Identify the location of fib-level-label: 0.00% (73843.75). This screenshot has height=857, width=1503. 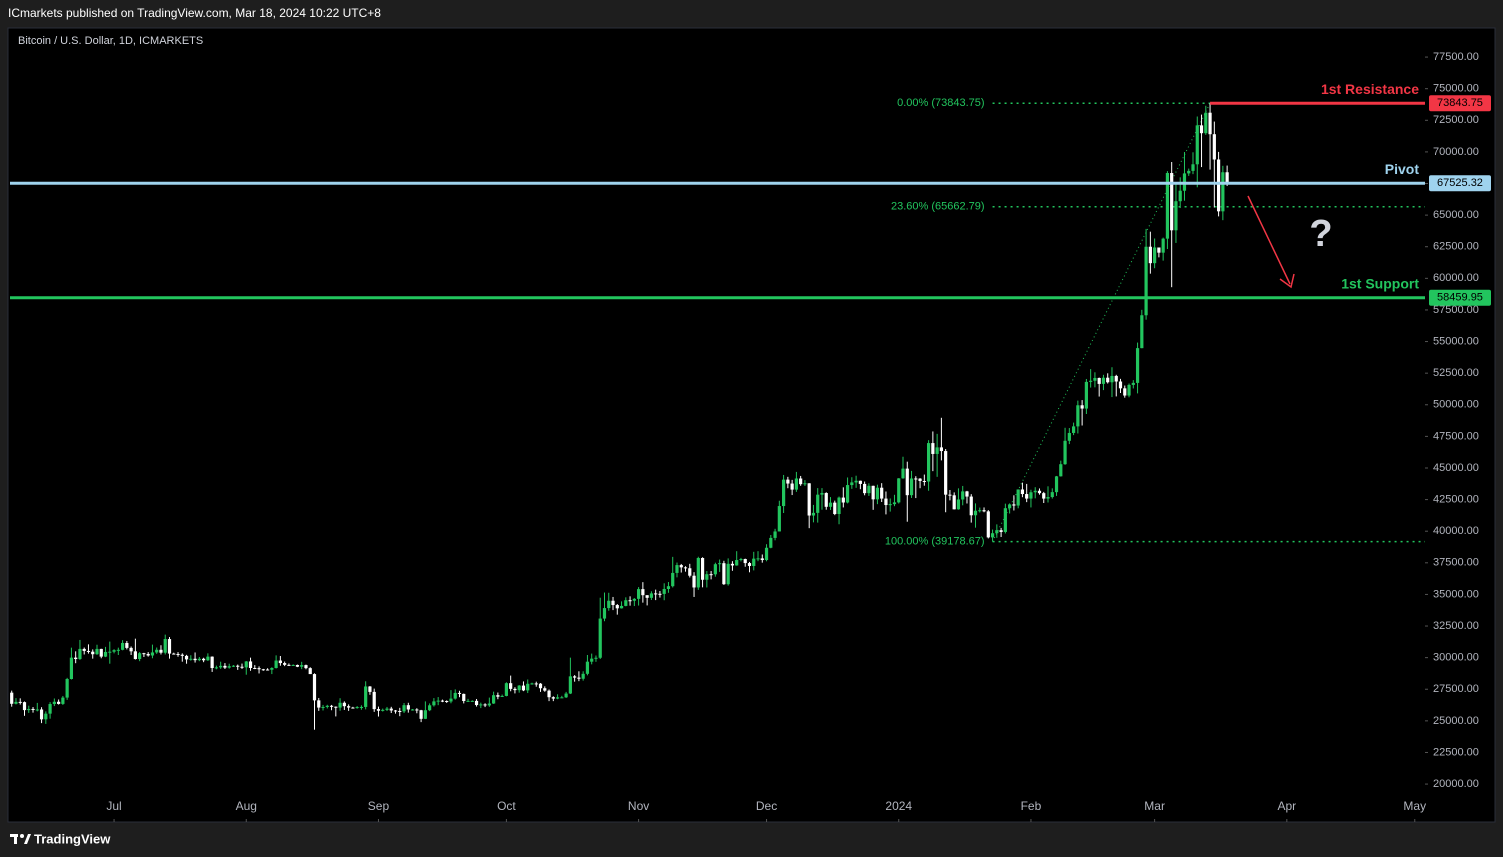
(940, 103).